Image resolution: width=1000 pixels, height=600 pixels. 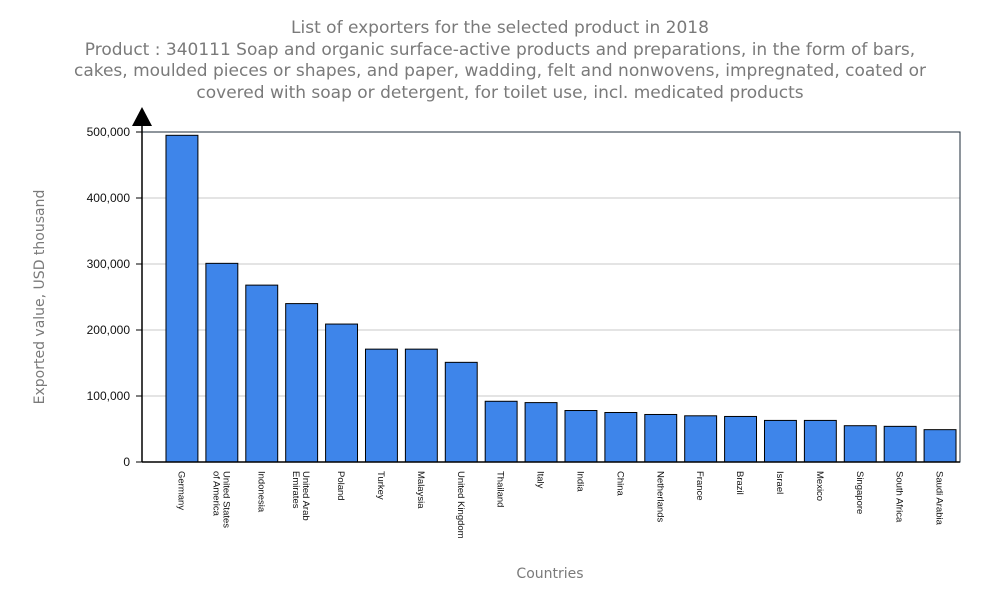 What do you see at coordinates (40, 297) in the screenshot?
I see `y-axis-label: Exported value, USD thousand` at bounding box center [40, 297].